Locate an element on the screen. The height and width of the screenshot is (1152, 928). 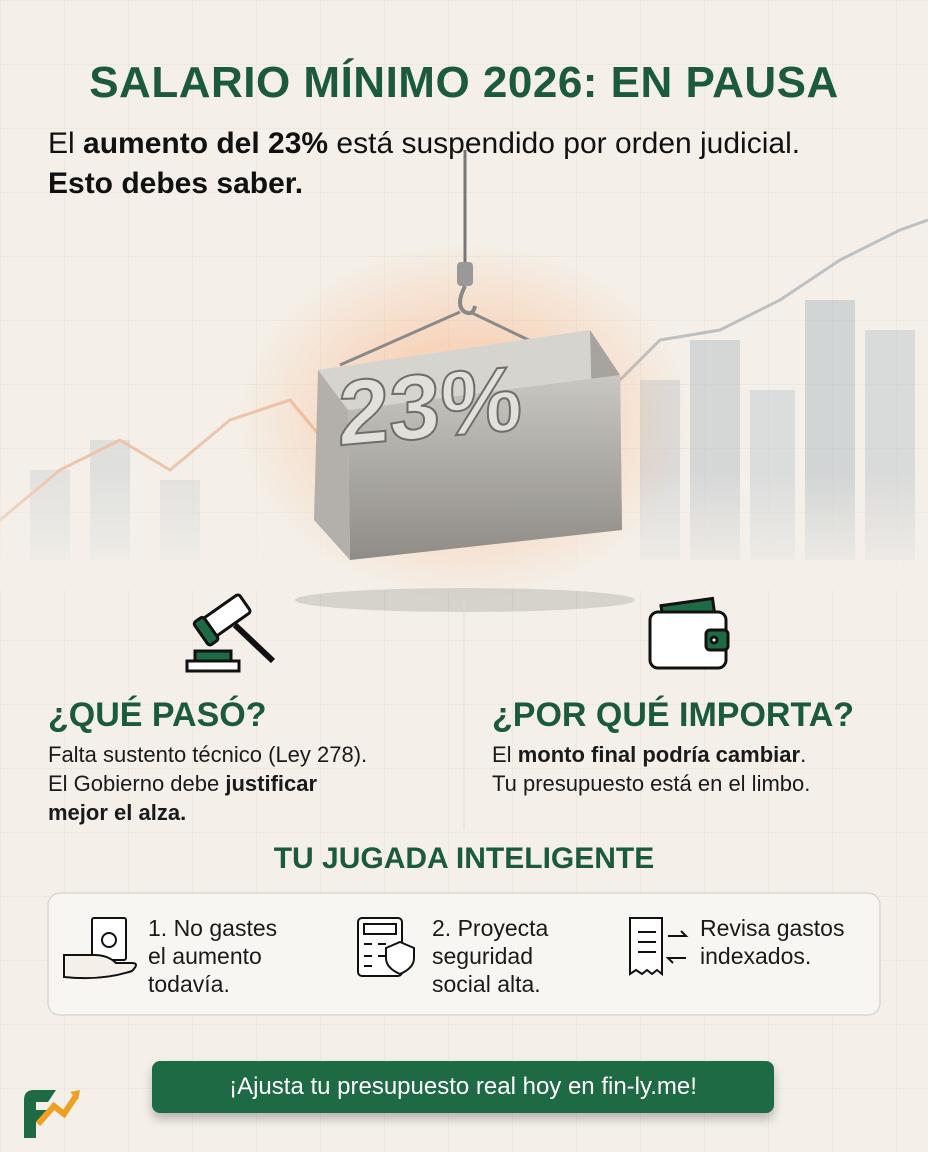
text-line: social alta. is located at coordinates (490, 984).